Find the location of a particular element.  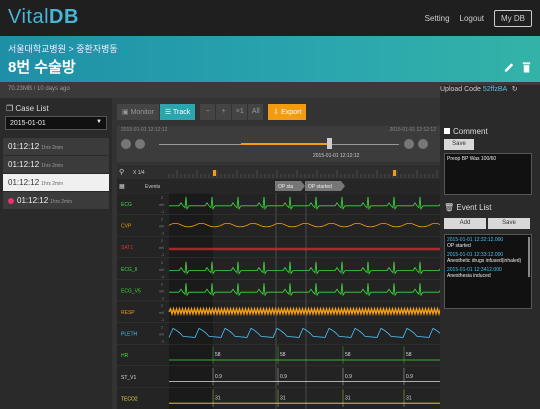

skip-forward-icon is located at coordinates (423, 144).